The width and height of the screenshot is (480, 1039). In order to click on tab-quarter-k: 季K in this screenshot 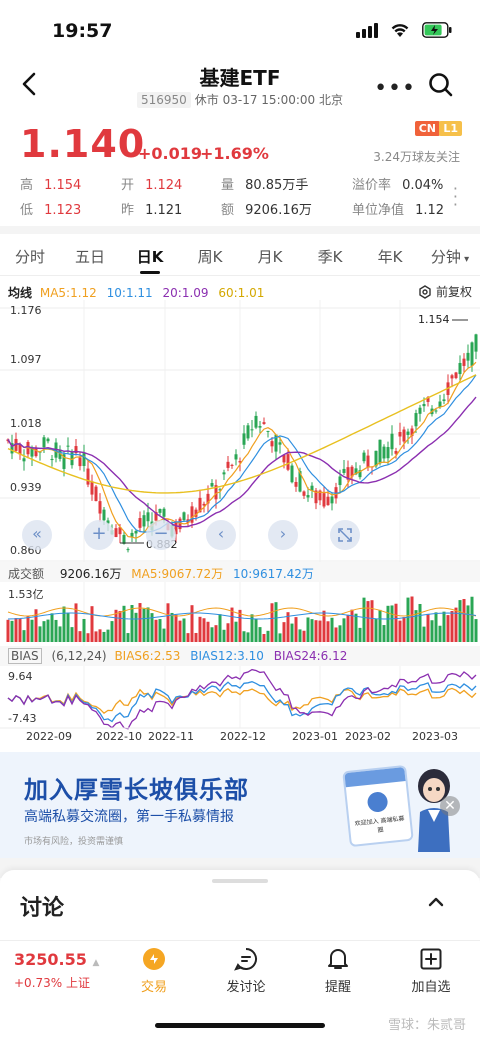, I will do `click(330, 257)`.